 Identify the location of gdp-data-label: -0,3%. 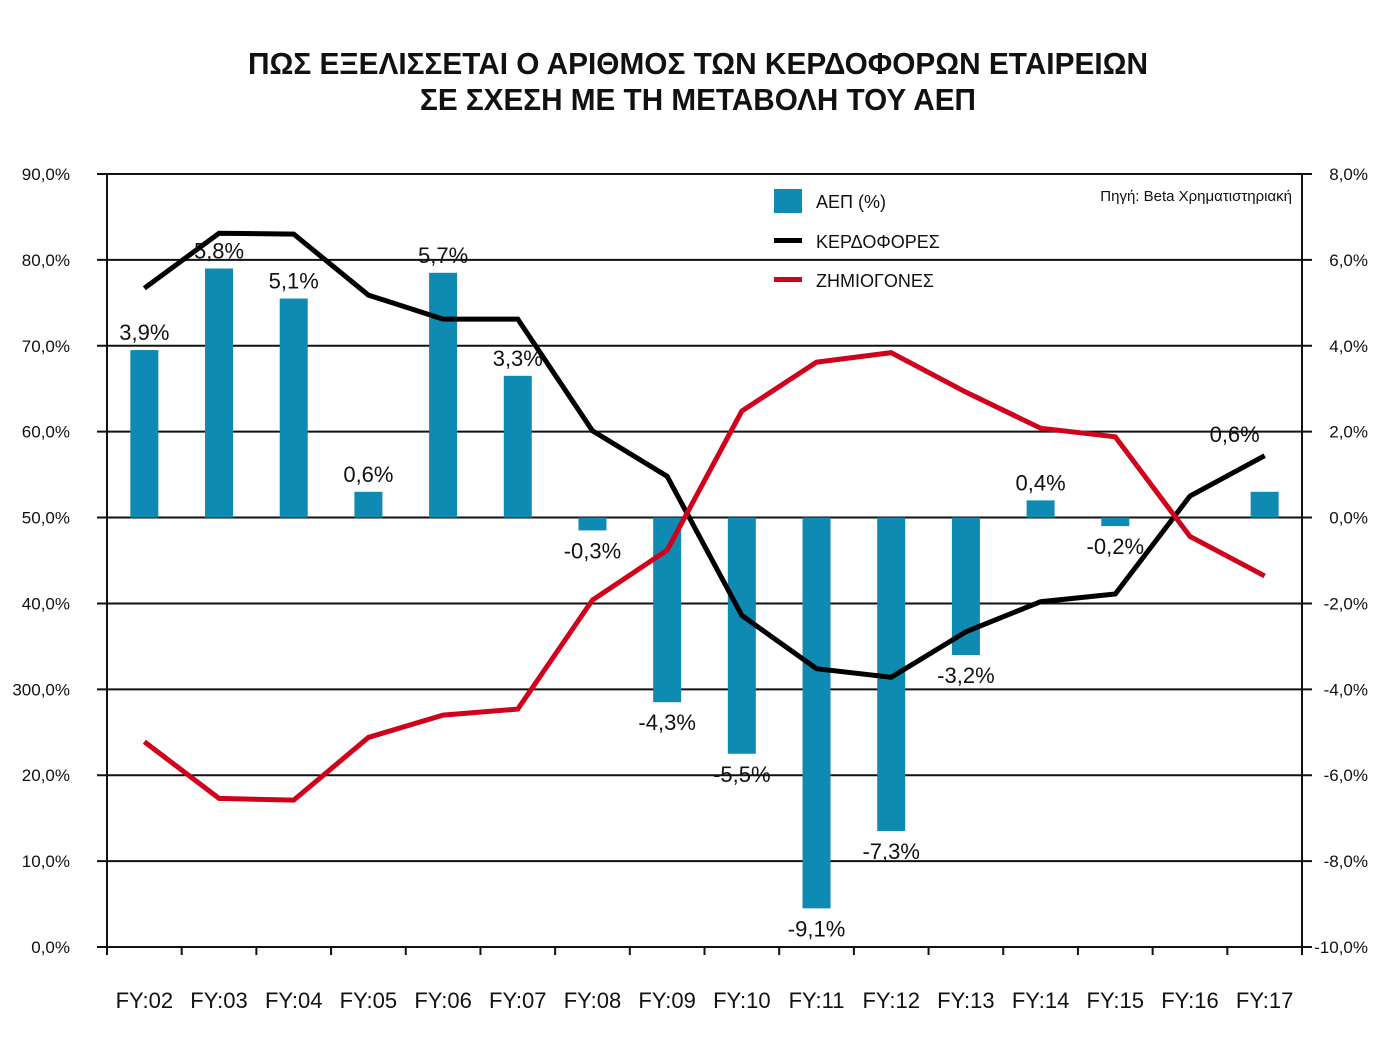
(592, 550).